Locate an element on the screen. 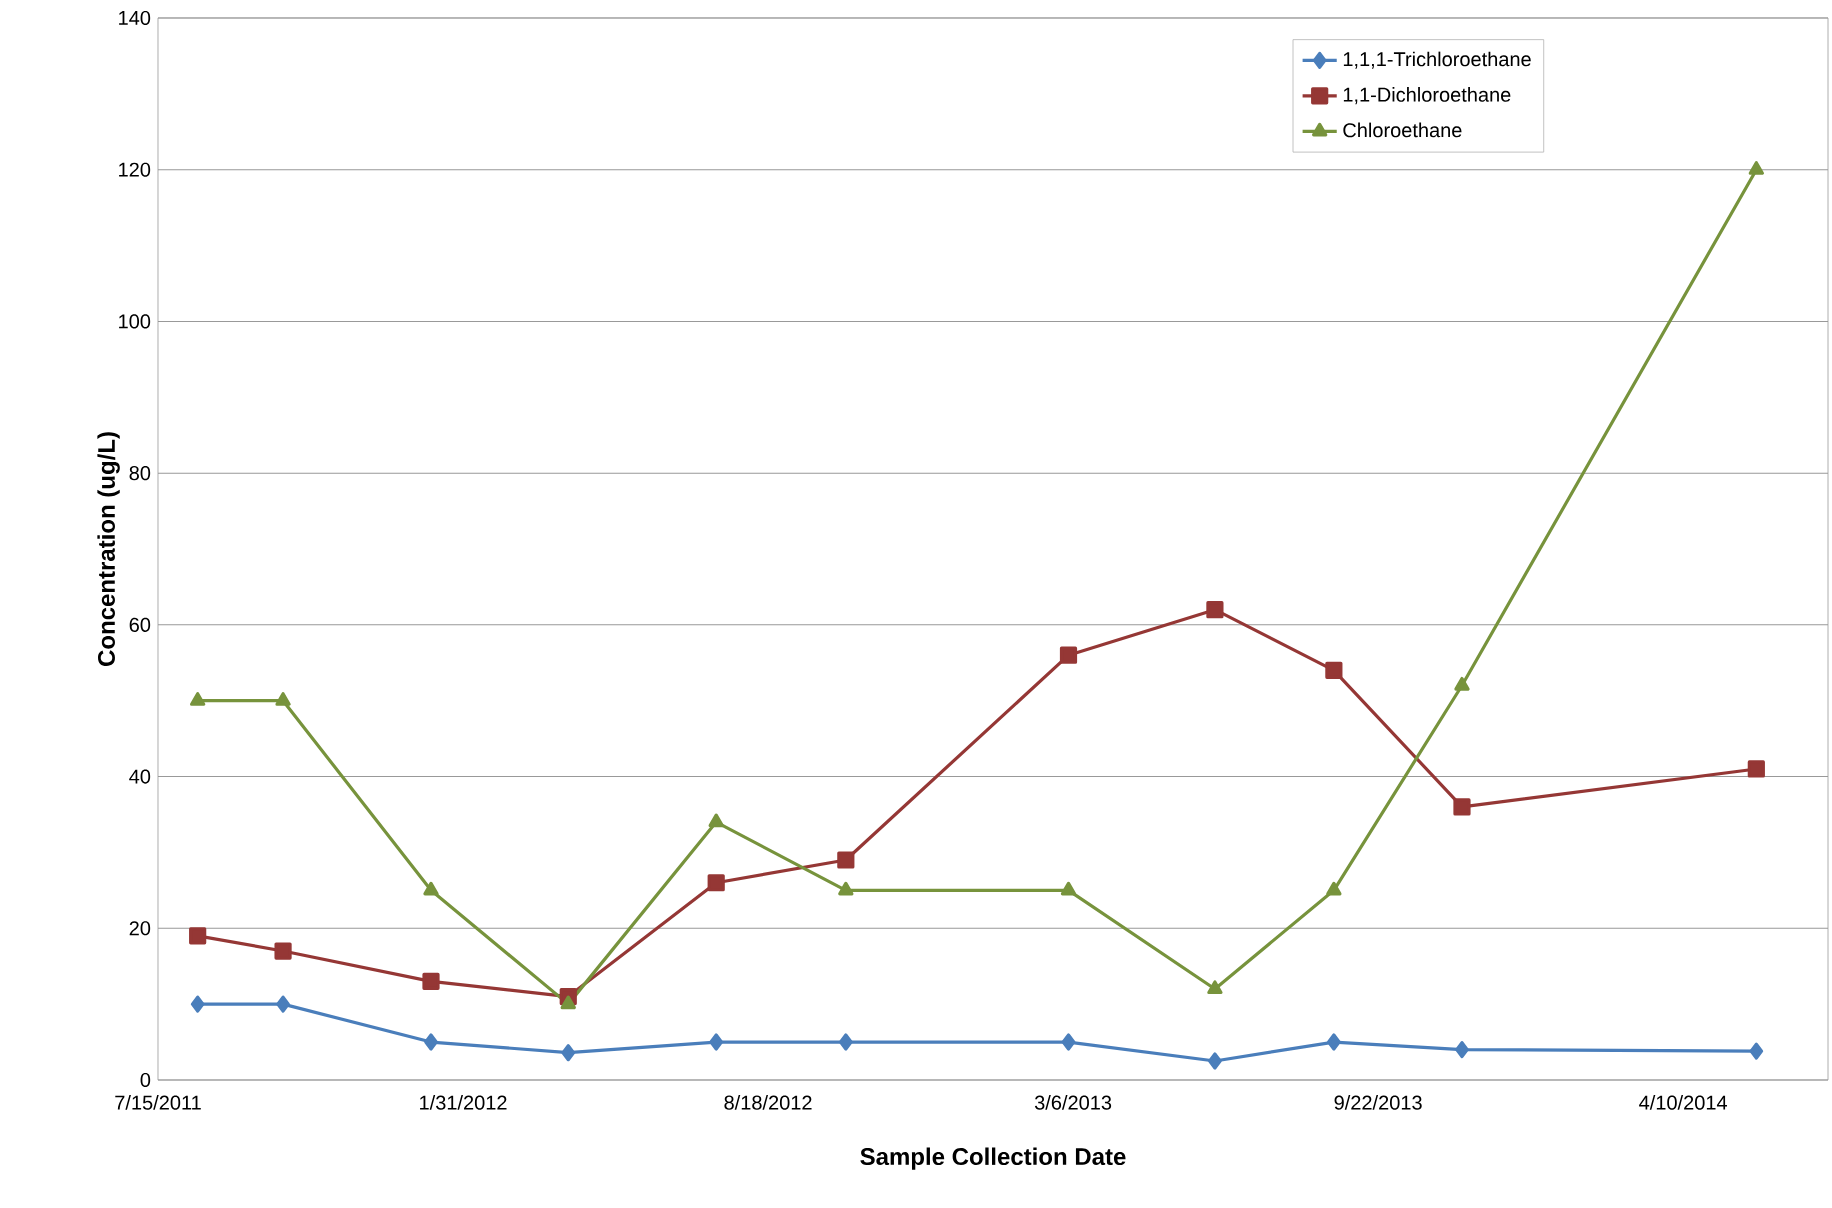 The image size is (1832, 1208). y-tick-label: 100 is located at coordinates (135, 321).